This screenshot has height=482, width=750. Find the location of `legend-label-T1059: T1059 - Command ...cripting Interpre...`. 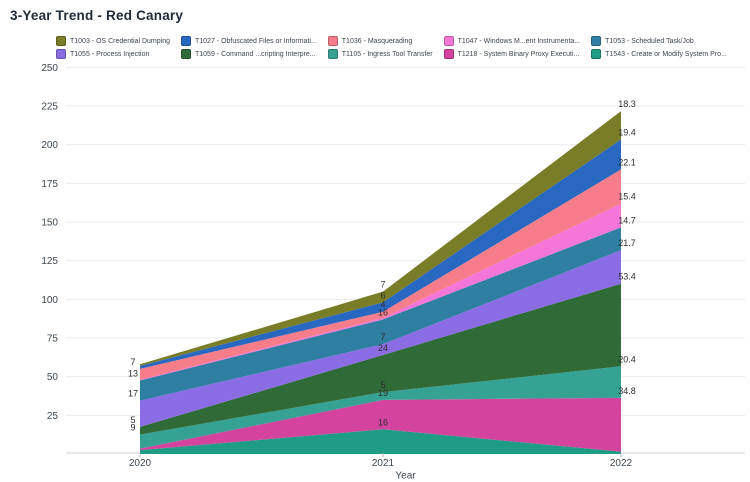

legend-label-T1059: T1059 - Command ...cripting Interpre... is located at coordinates (255, 54).